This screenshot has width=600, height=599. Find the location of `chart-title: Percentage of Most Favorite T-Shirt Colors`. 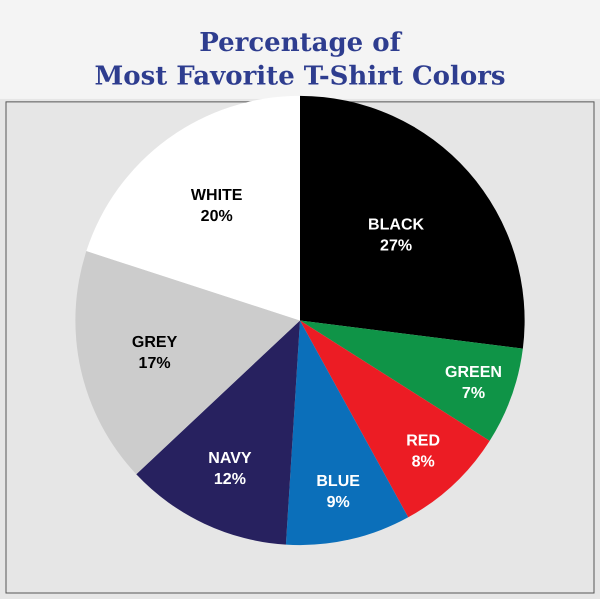

chart-title: Percentage of Most Favorite T-Shirt Colors is located at coordinates (300, 60).